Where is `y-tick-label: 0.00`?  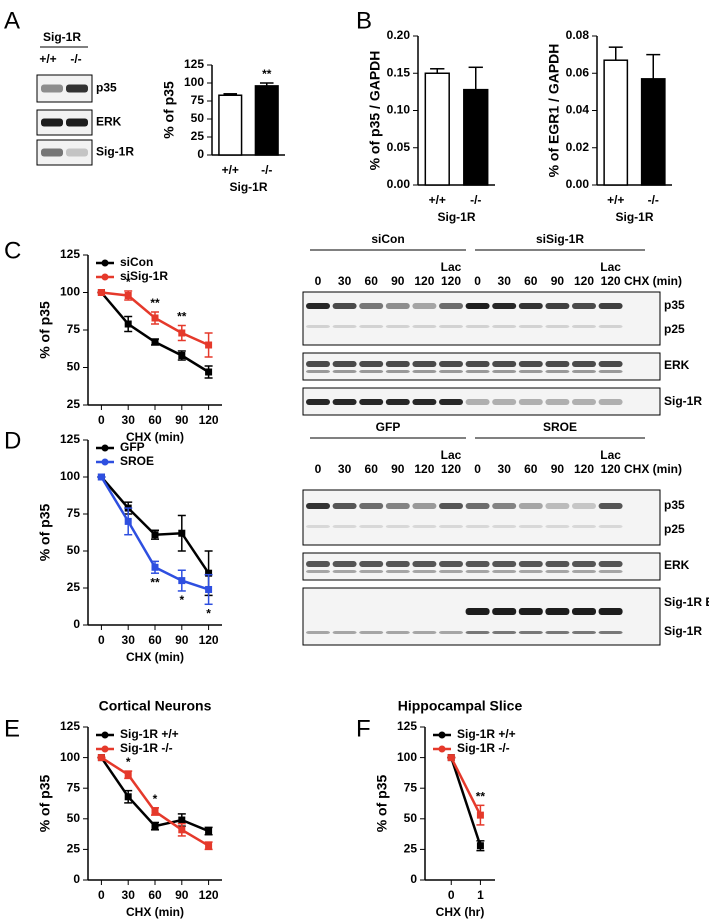 y-tick-label: 0.00 is located at coordinates (399, 184).